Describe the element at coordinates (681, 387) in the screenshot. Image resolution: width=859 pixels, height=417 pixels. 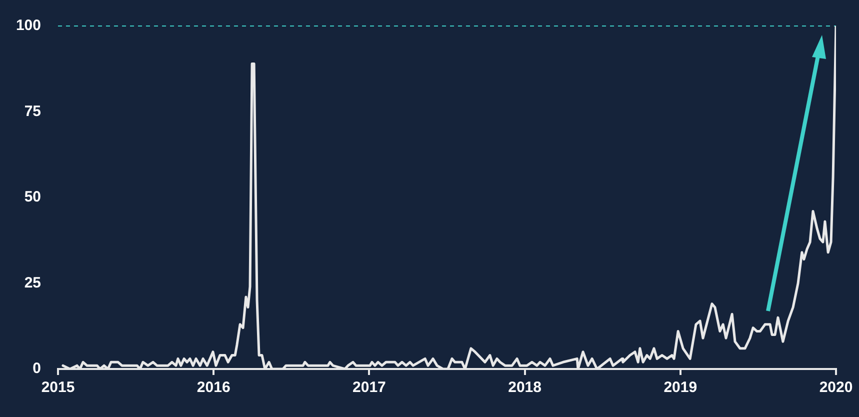
I see `x-tick-label: 2019` at that location.